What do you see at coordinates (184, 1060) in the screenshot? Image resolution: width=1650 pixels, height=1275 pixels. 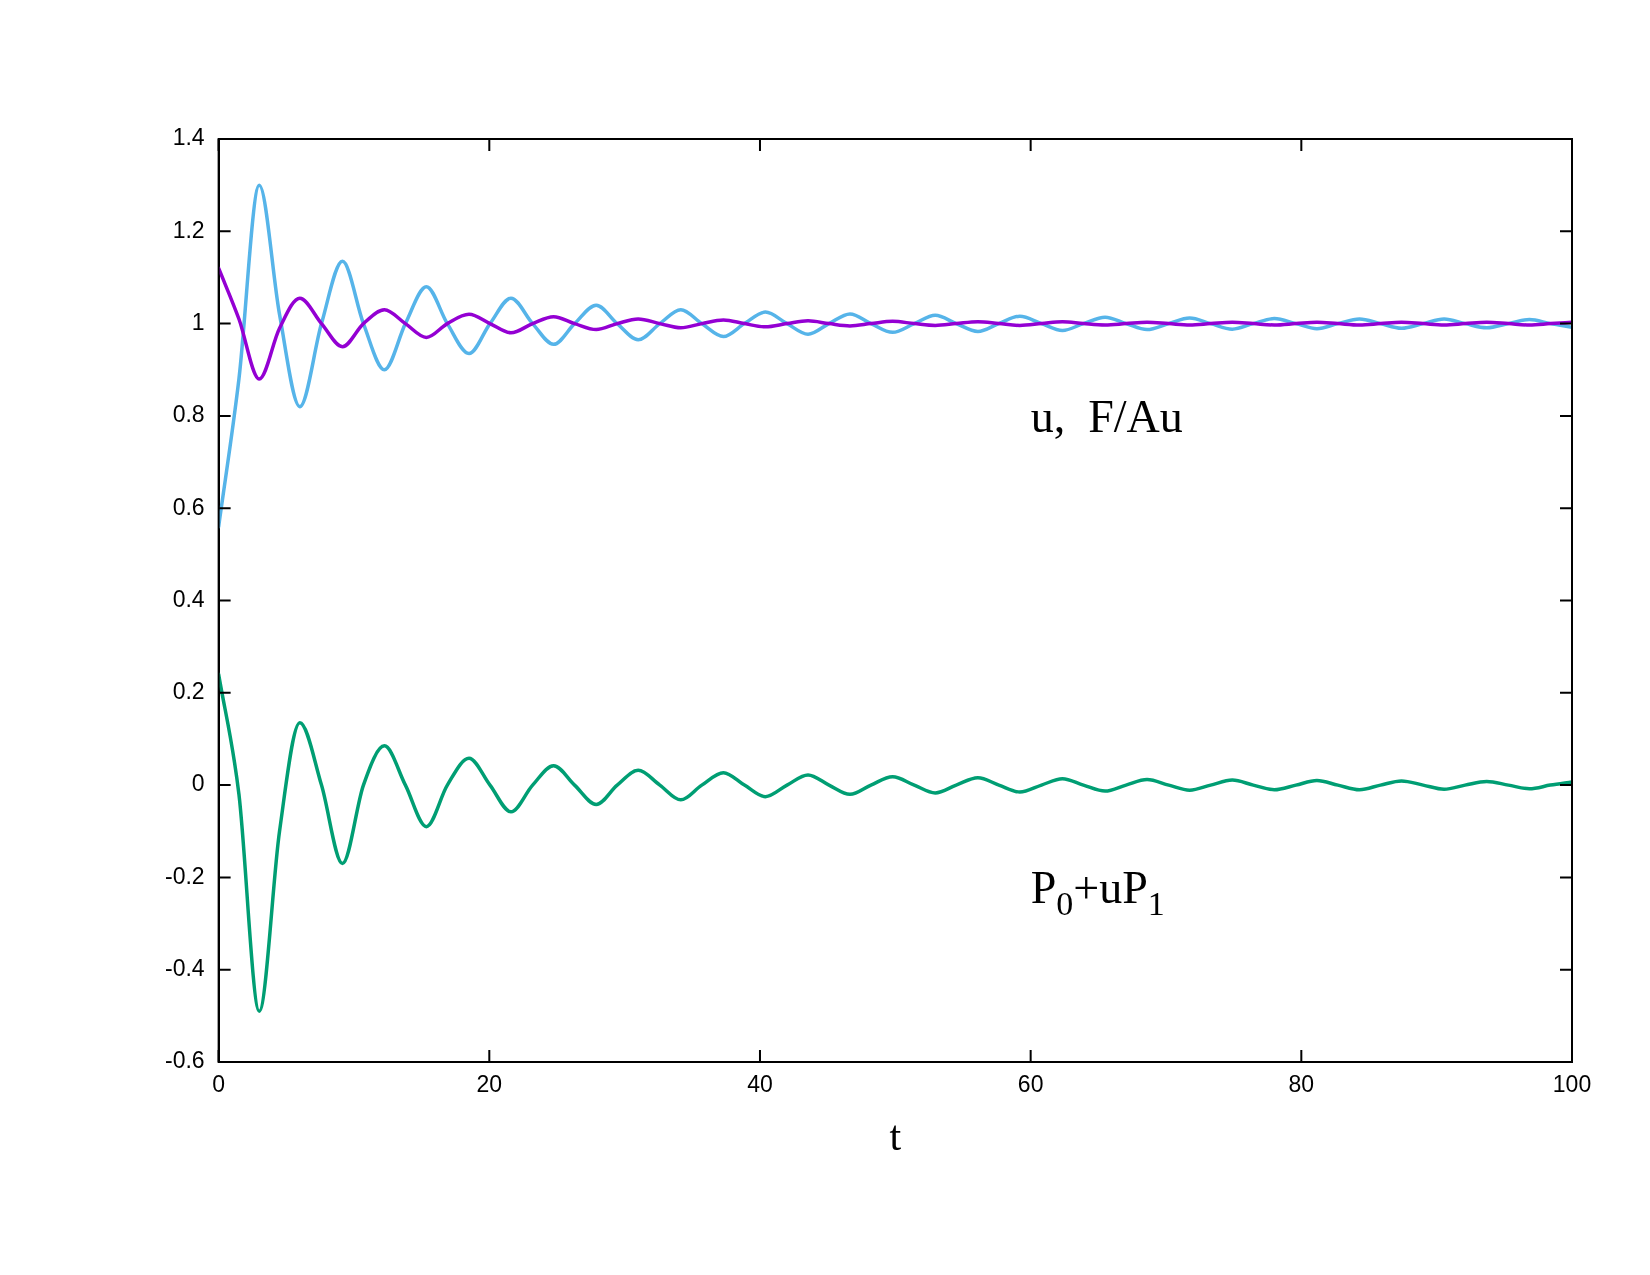 I see `y-tick-label: -0.6` at bounding box center [184, 1060].